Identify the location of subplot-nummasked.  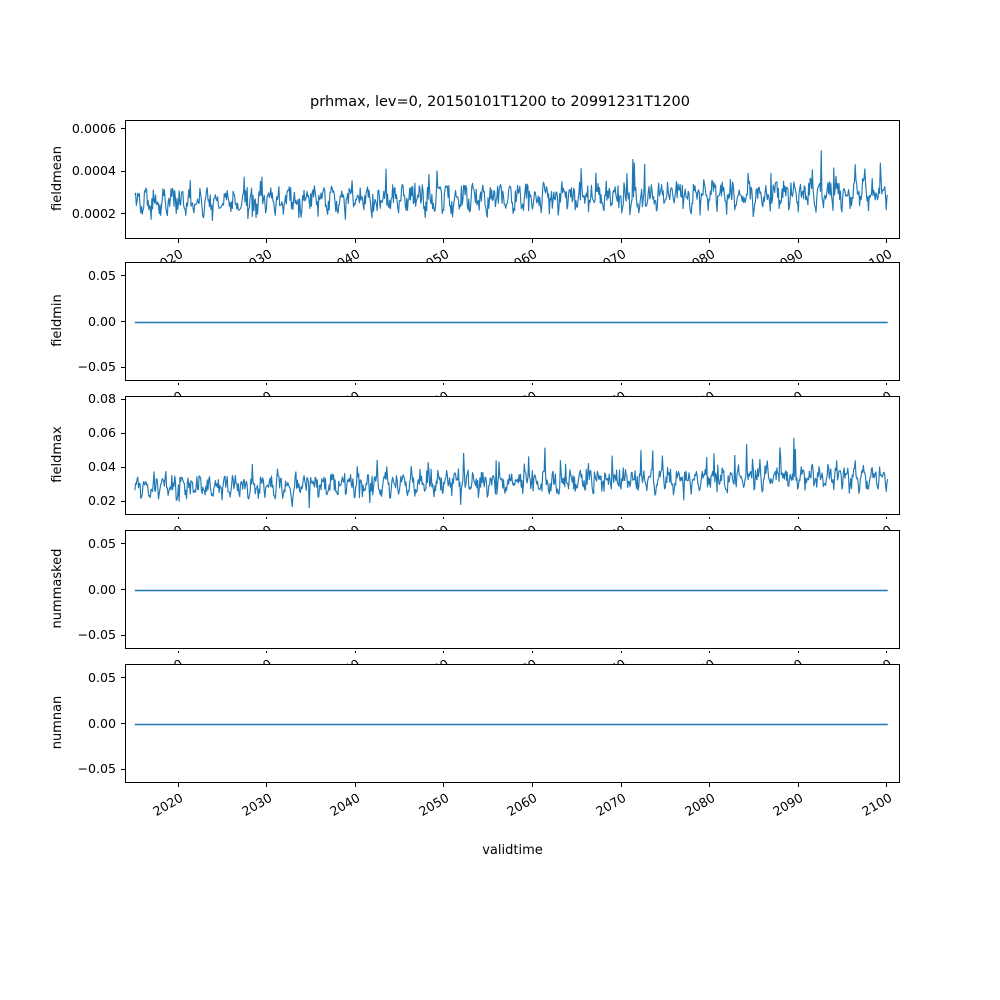
(513, 590).